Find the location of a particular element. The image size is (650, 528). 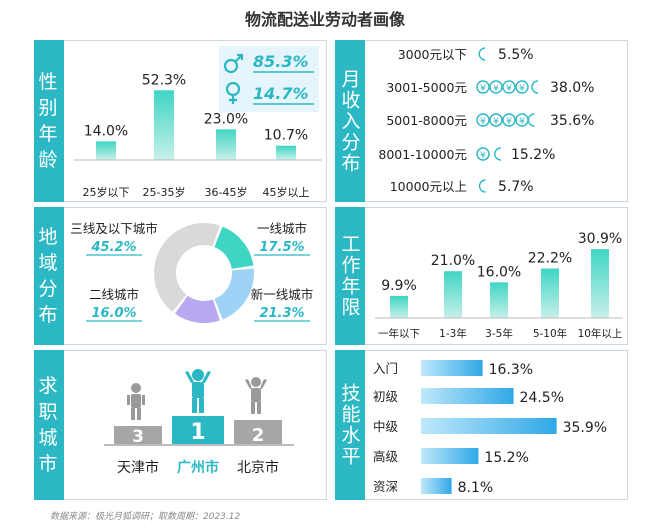

region-tab-label: 地域分布 is located at coordinates (49, 276).